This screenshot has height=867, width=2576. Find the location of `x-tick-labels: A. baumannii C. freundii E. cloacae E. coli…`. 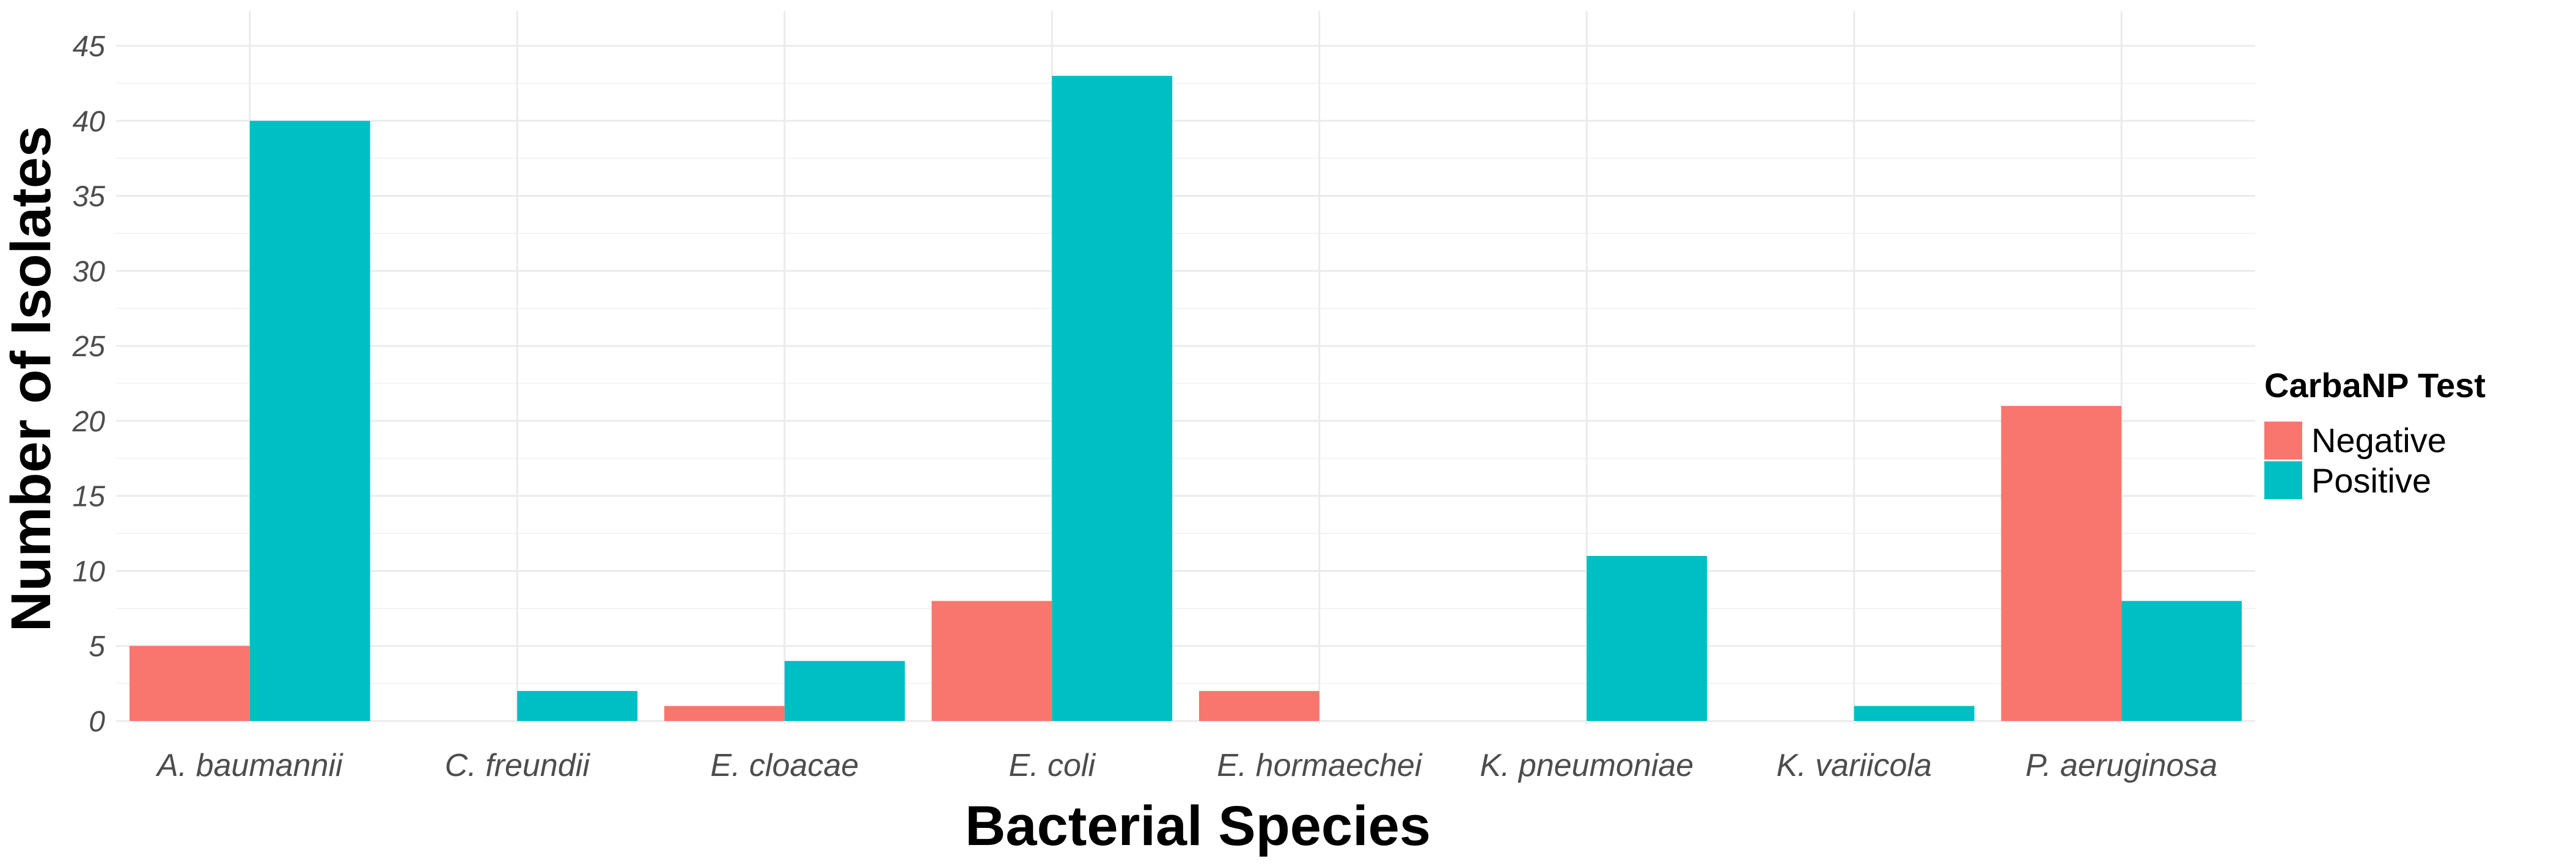

x-tick-labels: A. baumannii C. freundii E. cloacae E. coli… is located at coordinates (1186, 765).